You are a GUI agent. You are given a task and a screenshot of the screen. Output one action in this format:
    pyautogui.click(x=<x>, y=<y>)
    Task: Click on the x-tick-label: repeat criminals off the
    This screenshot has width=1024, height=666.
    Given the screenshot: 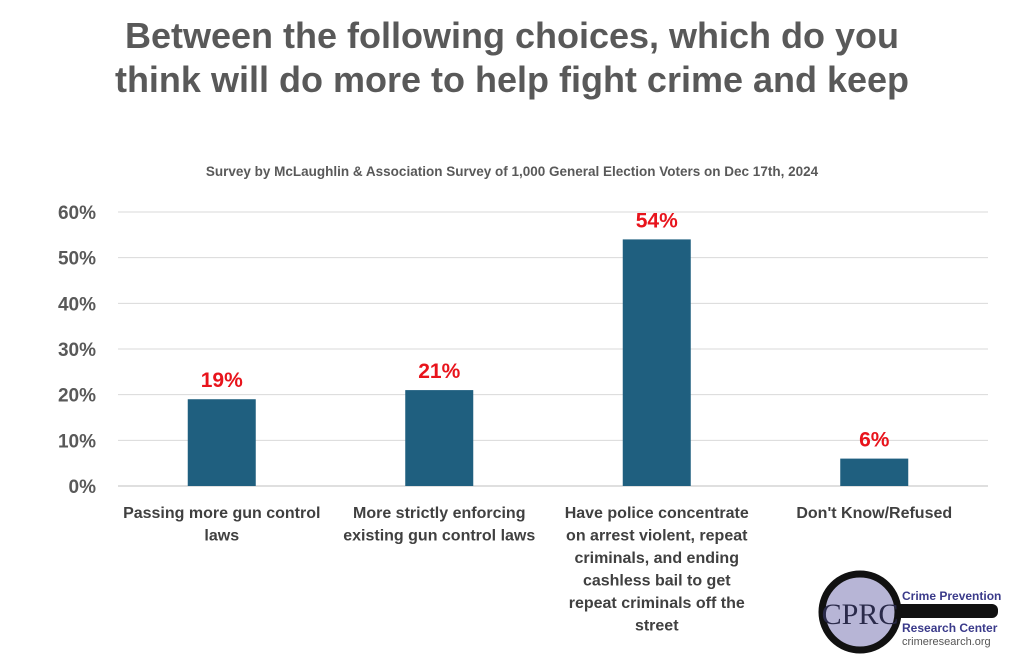 What is the action you would take?
    pyautogui.click(x=657, y=603)
    